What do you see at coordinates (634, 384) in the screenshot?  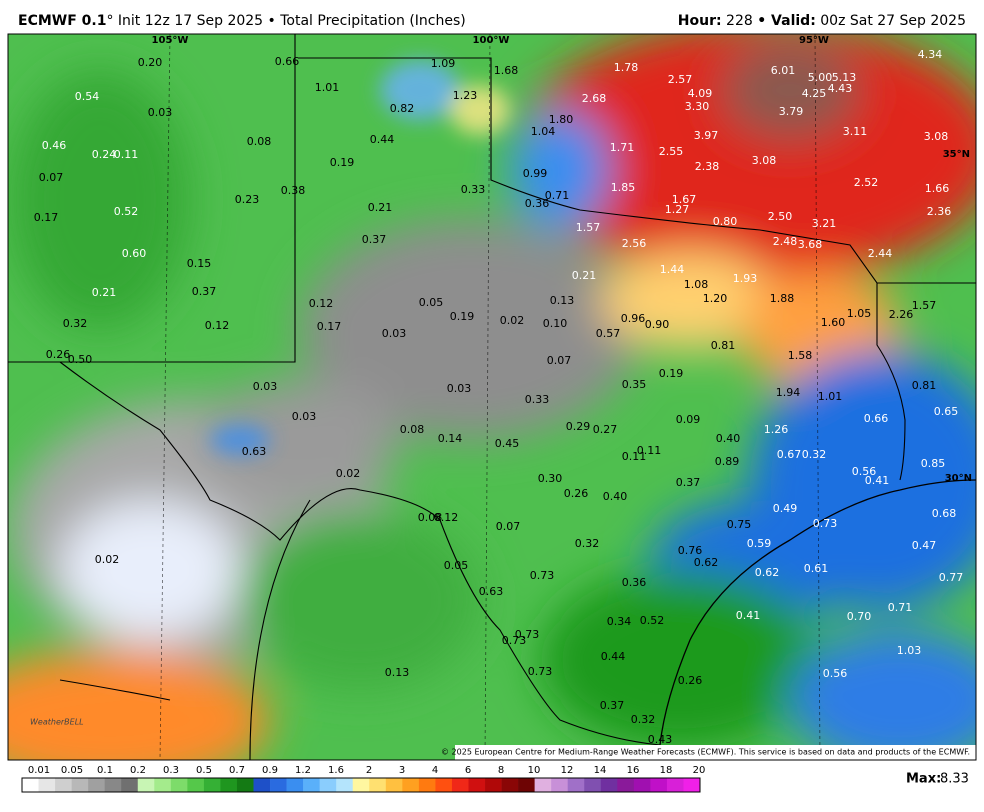 I see `value-label: 0.35` at bounding box center [634, 384].